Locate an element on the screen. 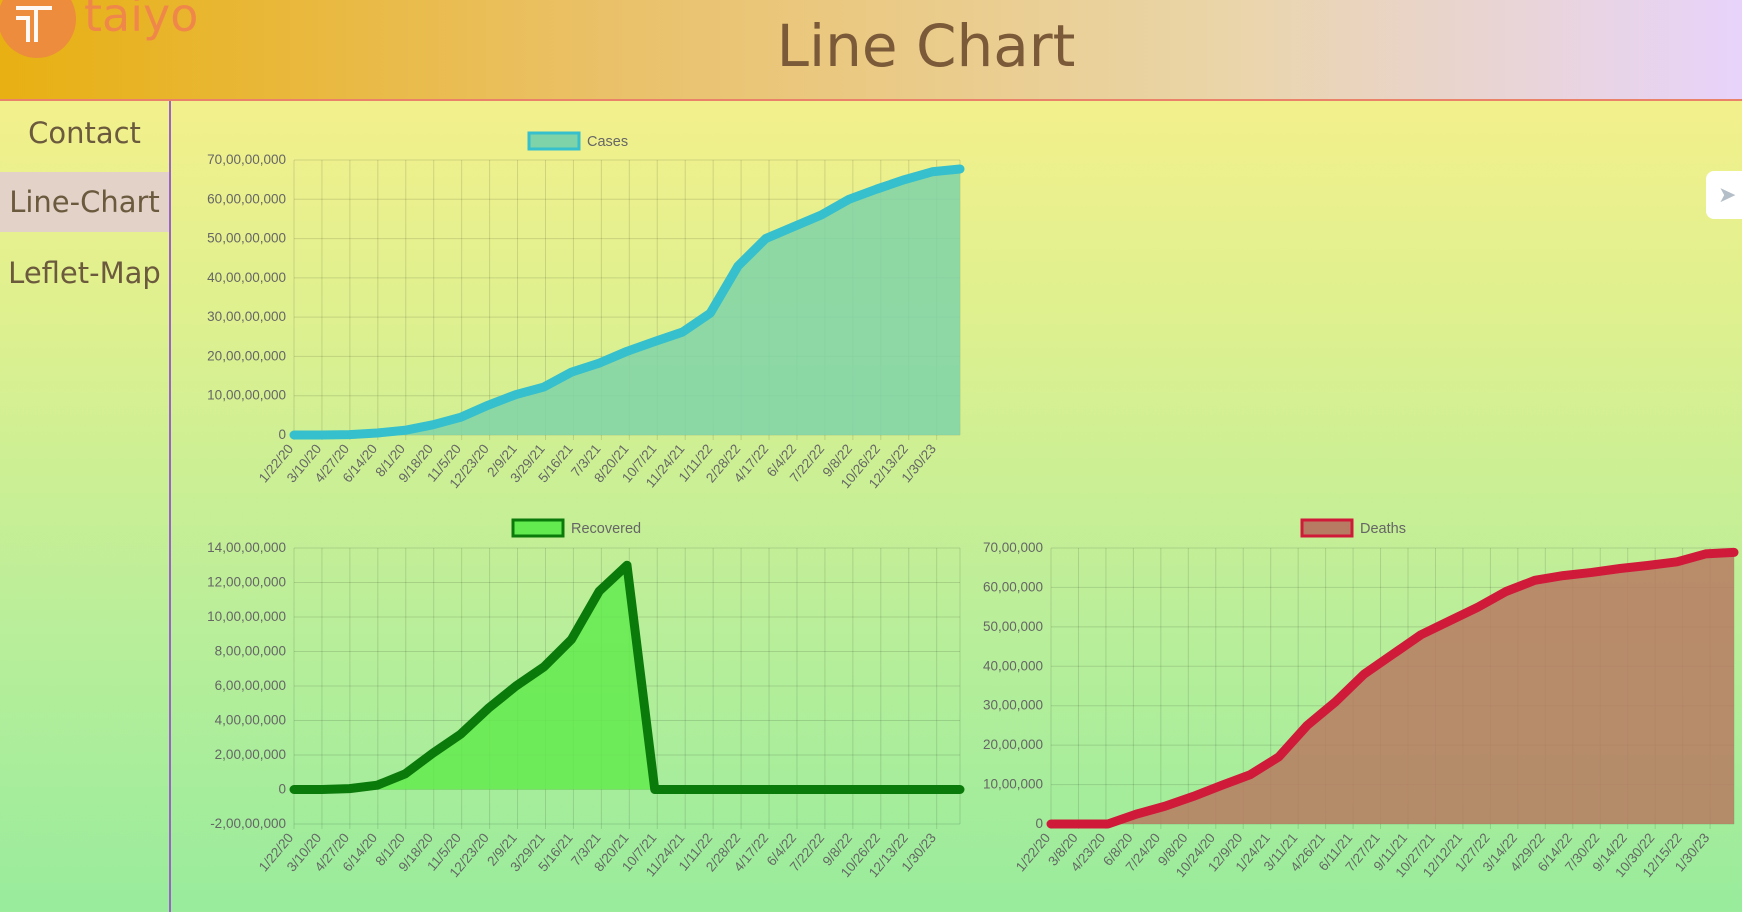  x-tick-label: 1/22/20 is located at coordinates (1033, 852).